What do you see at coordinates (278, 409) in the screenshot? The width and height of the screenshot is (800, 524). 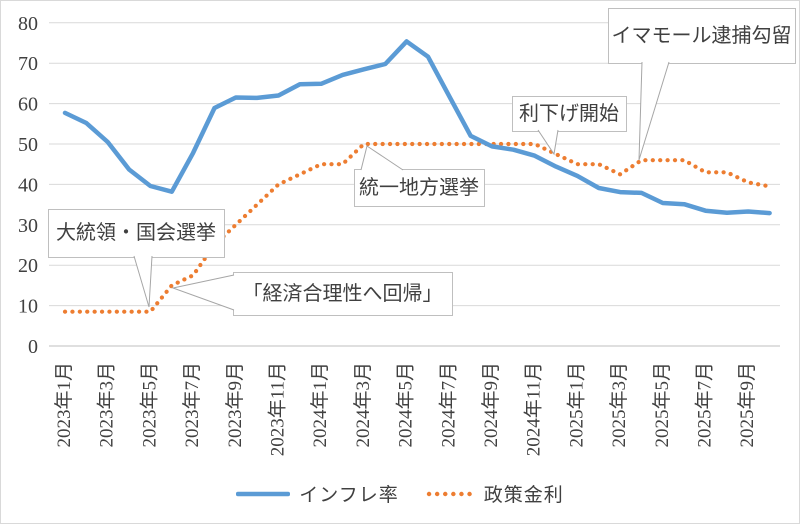 I see `x-tick-label: 2023年11月` at bounding box center [278, 409].